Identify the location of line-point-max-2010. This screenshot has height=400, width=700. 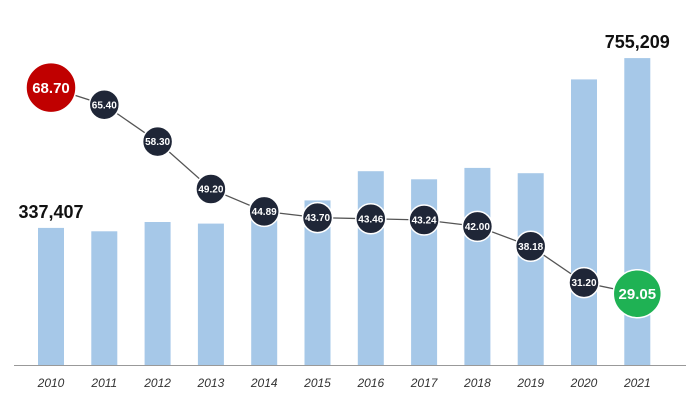
(51, 87).